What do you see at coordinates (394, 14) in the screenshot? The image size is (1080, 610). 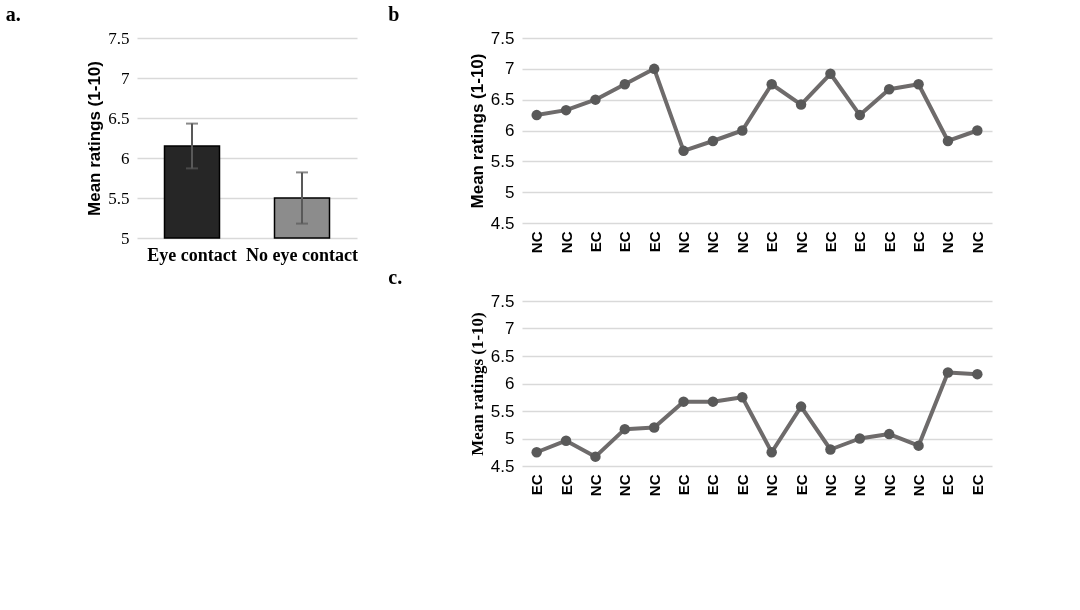 I see `chart-title: b` at bounding box center [394, 14].